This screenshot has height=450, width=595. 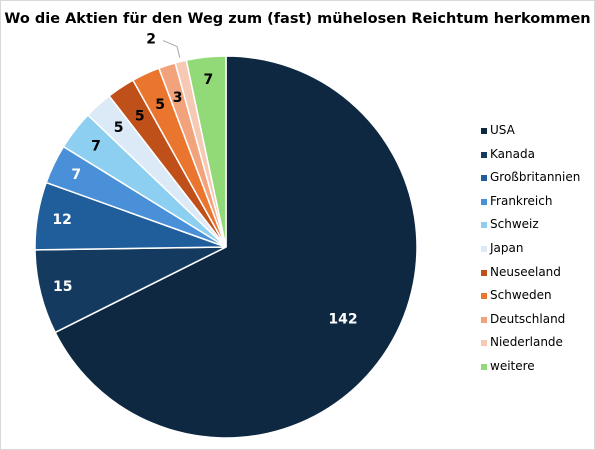 What do you see at coordinates (206, 151) in the screenshot?
I see `pie-slice-weitere` at bounding box center [206, 151].